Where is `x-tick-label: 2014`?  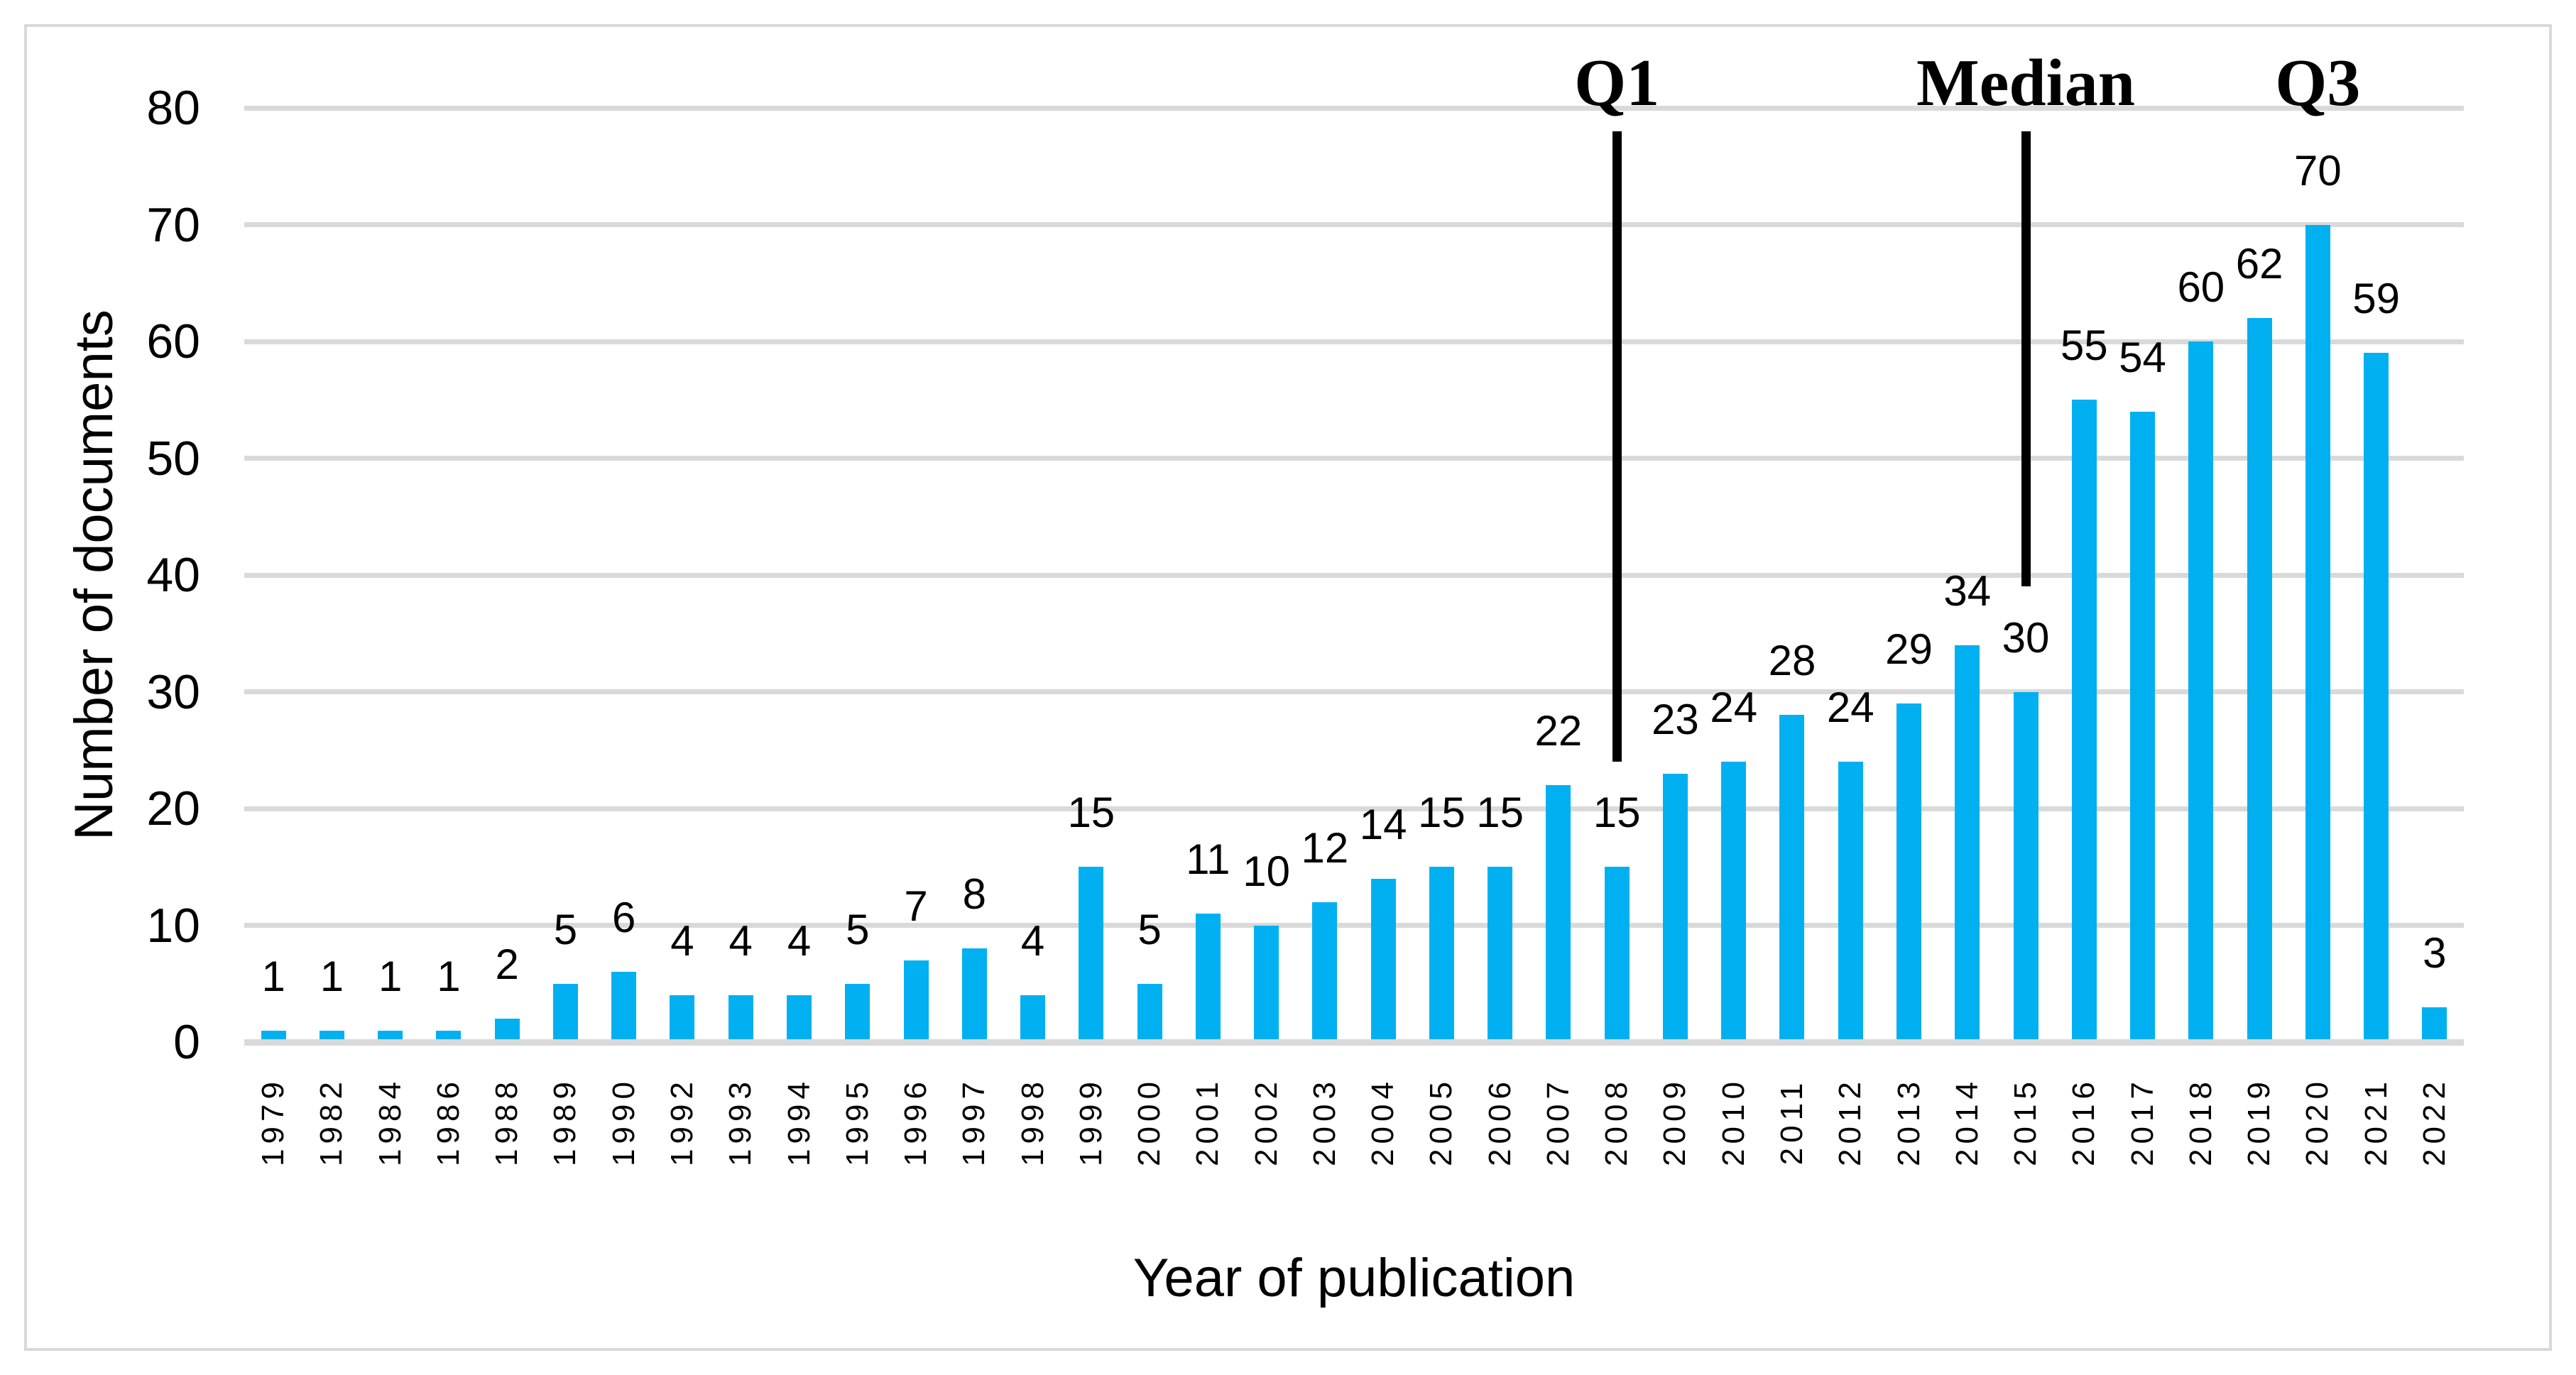 x-tick-label: 2014 is located at coordinates (1967, 1121).